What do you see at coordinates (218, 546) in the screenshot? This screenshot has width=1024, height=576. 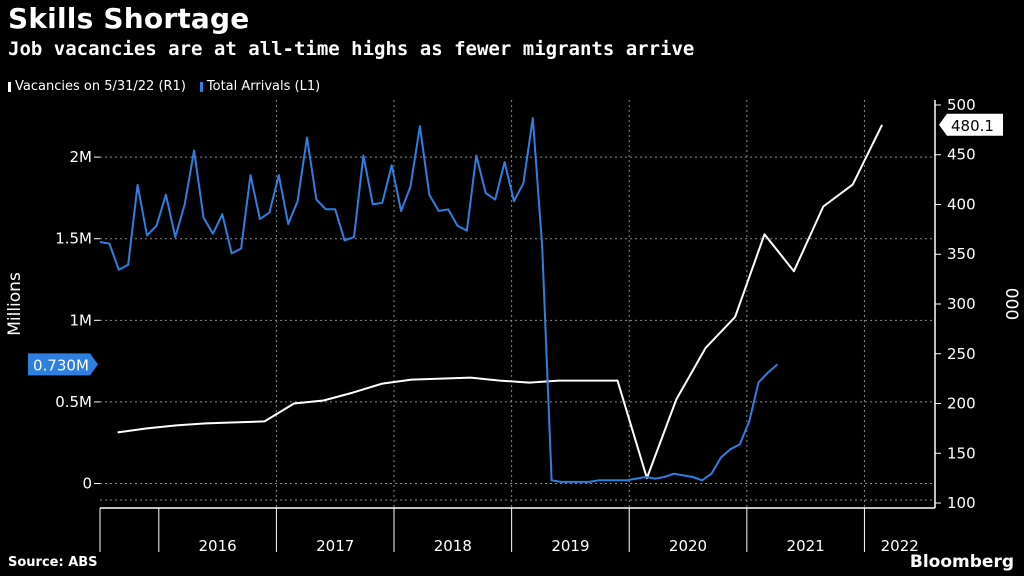 I see `x-tick-label: 2016` at bounding box center [218, 546].